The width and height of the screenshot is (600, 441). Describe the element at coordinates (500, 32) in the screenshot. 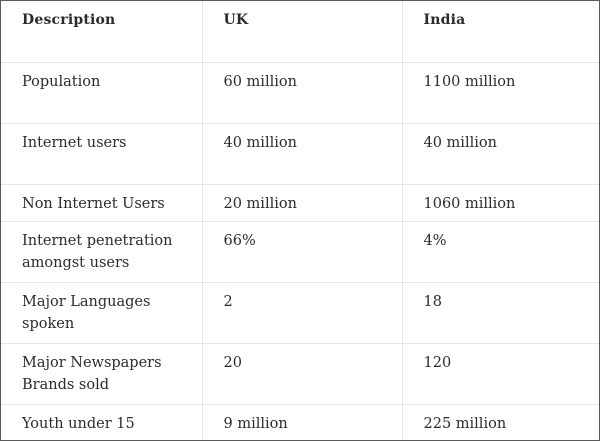

I see `header-india: India` at that location.